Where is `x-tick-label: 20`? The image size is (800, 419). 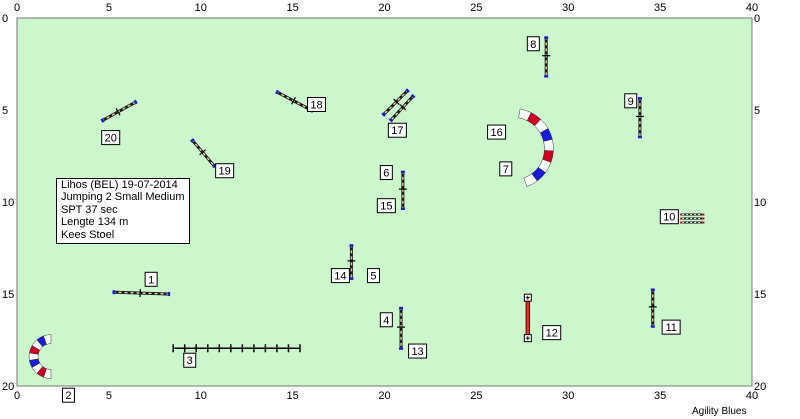
x-tick-label: 20 is located at coordinates (384, 396).